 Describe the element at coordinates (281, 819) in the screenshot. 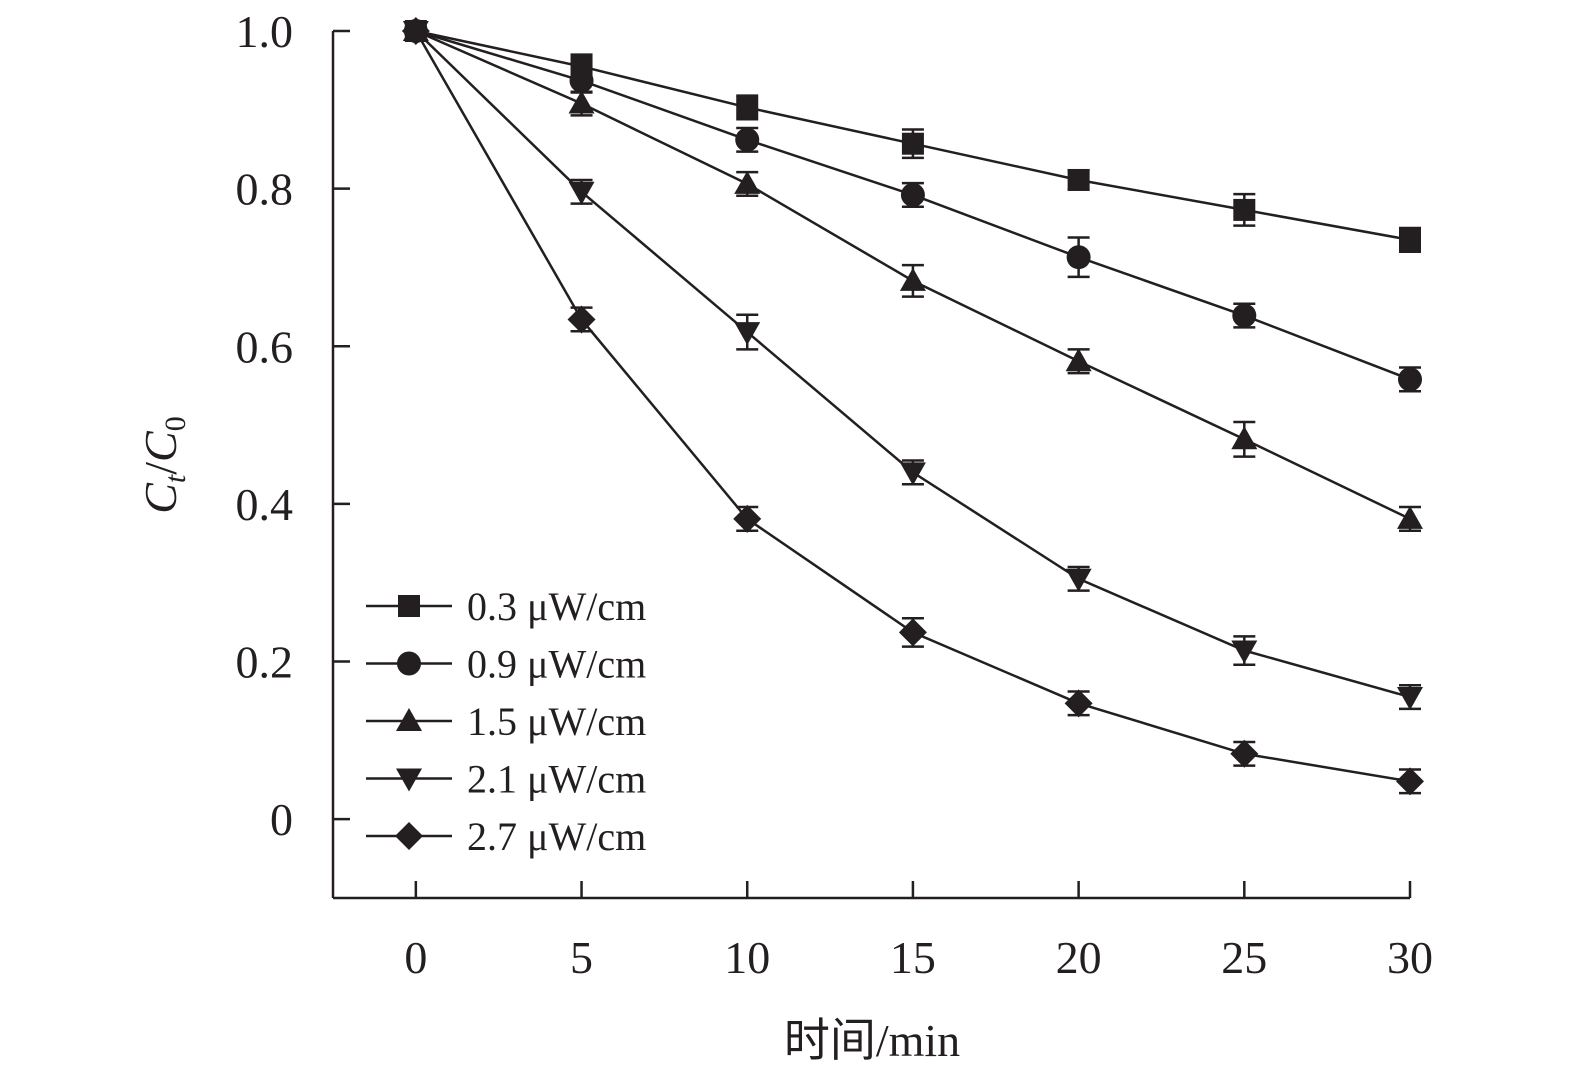

I see `y-tick-label: 0` at that location.